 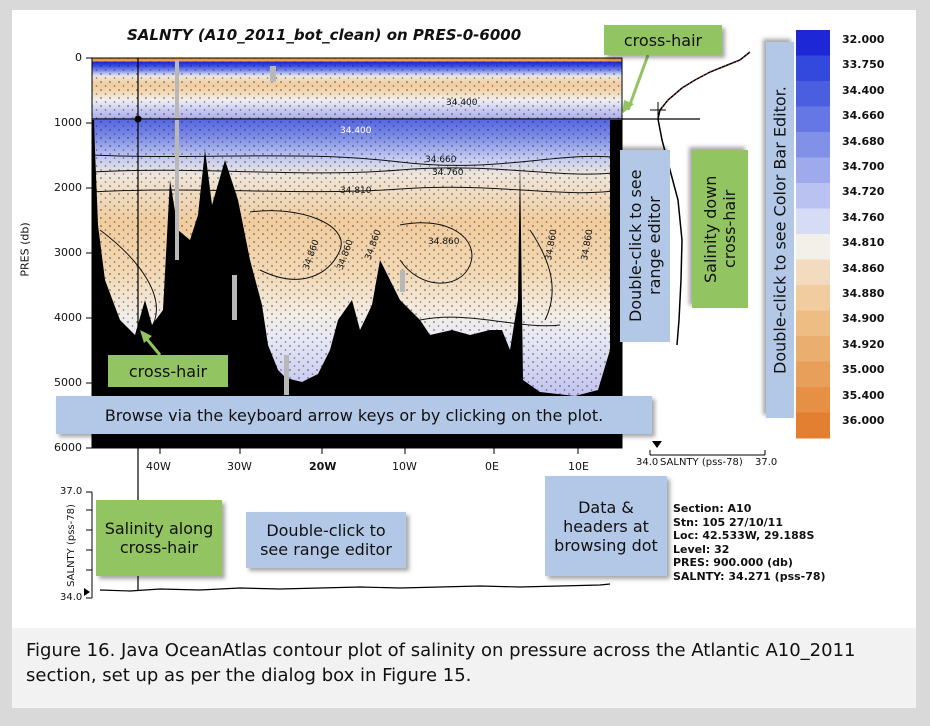 I want to click on color-bar-label: 35.000, so click(x=863, y=369).